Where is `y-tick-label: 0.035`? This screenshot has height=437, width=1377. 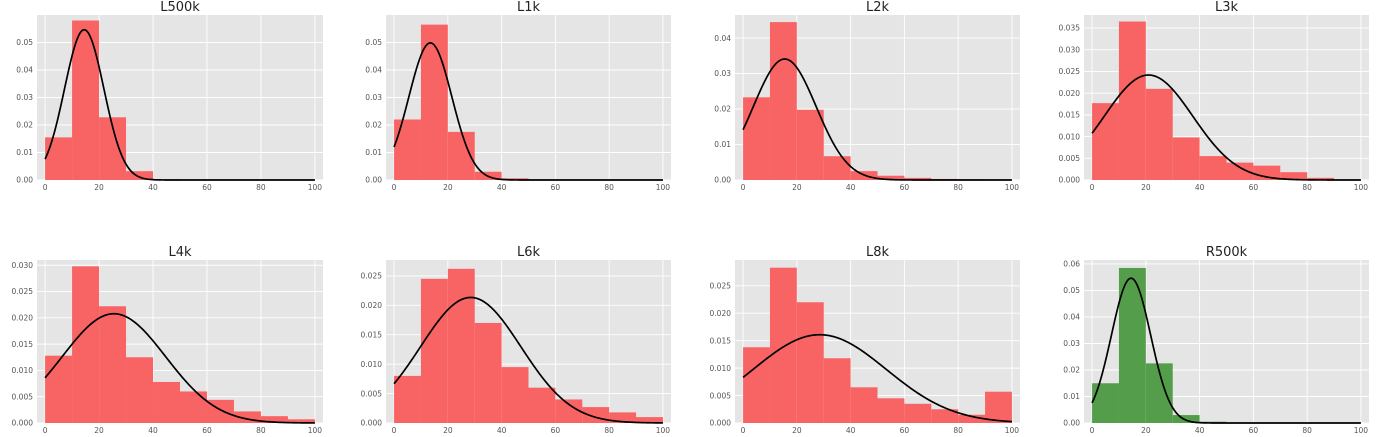 y-tick-label: 0.035 is located at coordinates (1070, 28).